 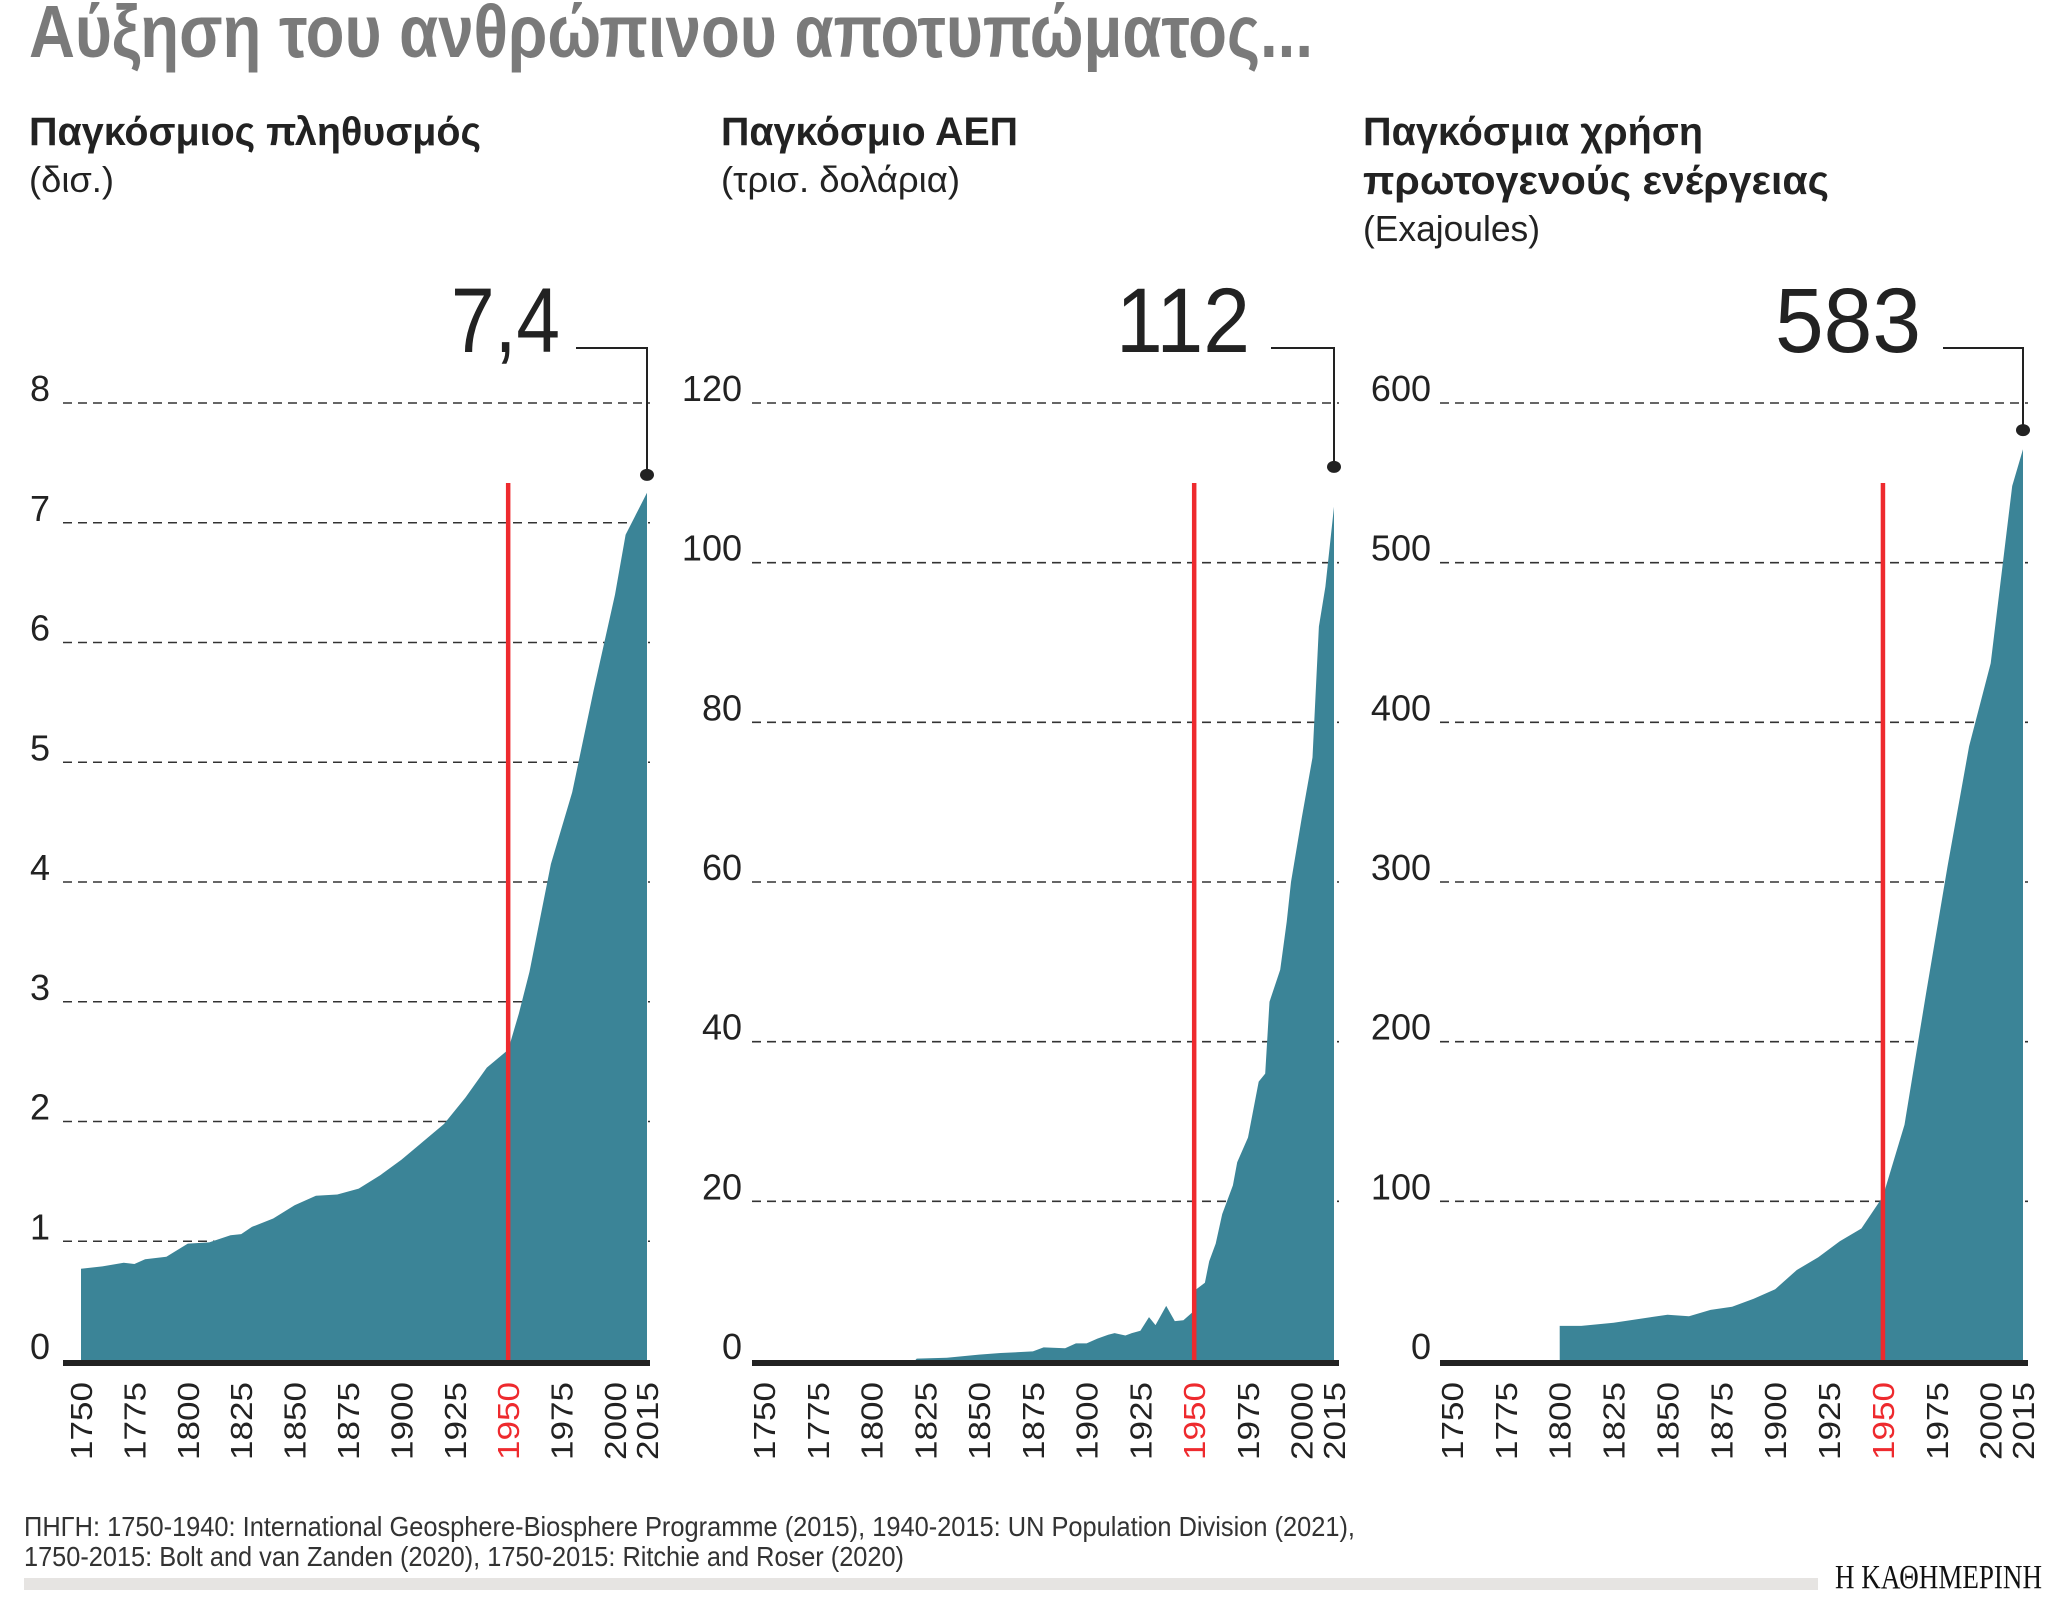 What do you see at coordinates (869, 132) in the screenshot?
I see `panel-title: Παγκόσμιο ΑΕΠ` at bounding box center [869, 132].